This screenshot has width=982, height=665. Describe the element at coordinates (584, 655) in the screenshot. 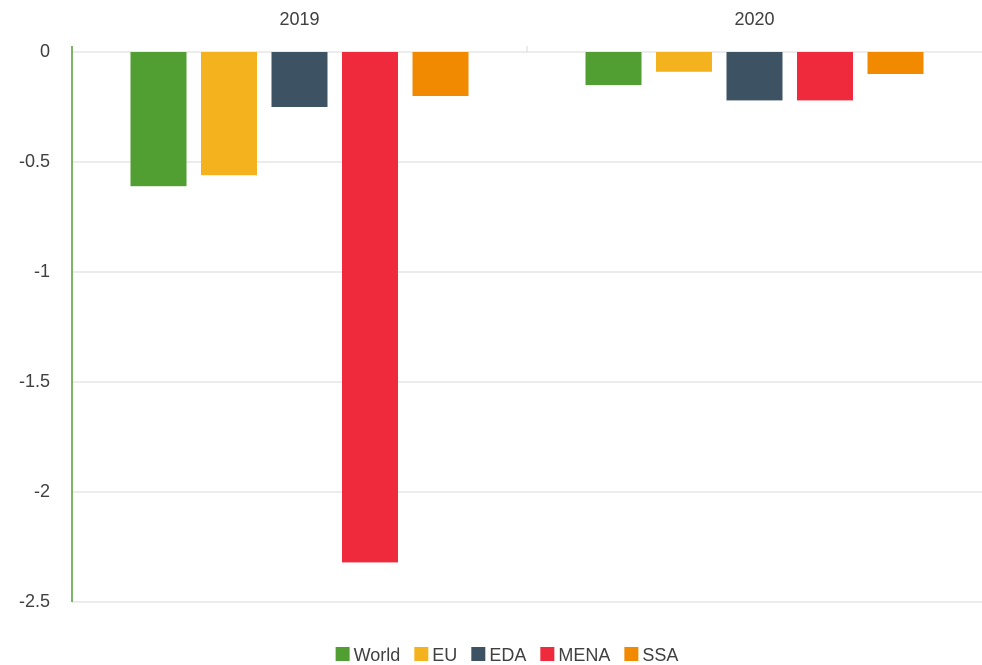

I see `legend-label: MENA` at that location.